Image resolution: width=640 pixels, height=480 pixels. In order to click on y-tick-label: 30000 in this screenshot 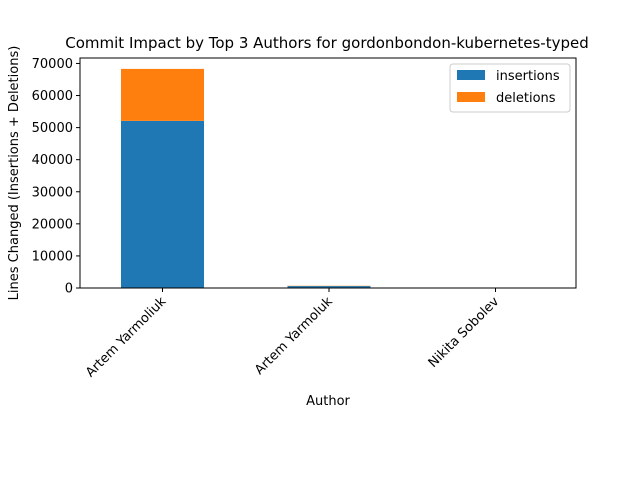, I will do `click(52, 192)`.